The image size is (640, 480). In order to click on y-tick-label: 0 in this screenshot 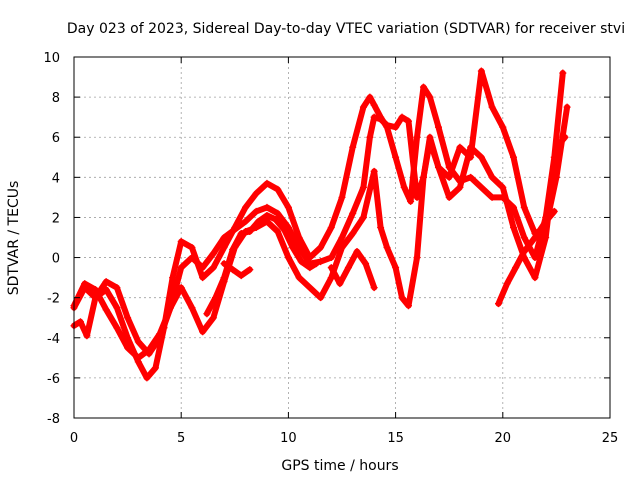, I will do `click(56, 259)`.